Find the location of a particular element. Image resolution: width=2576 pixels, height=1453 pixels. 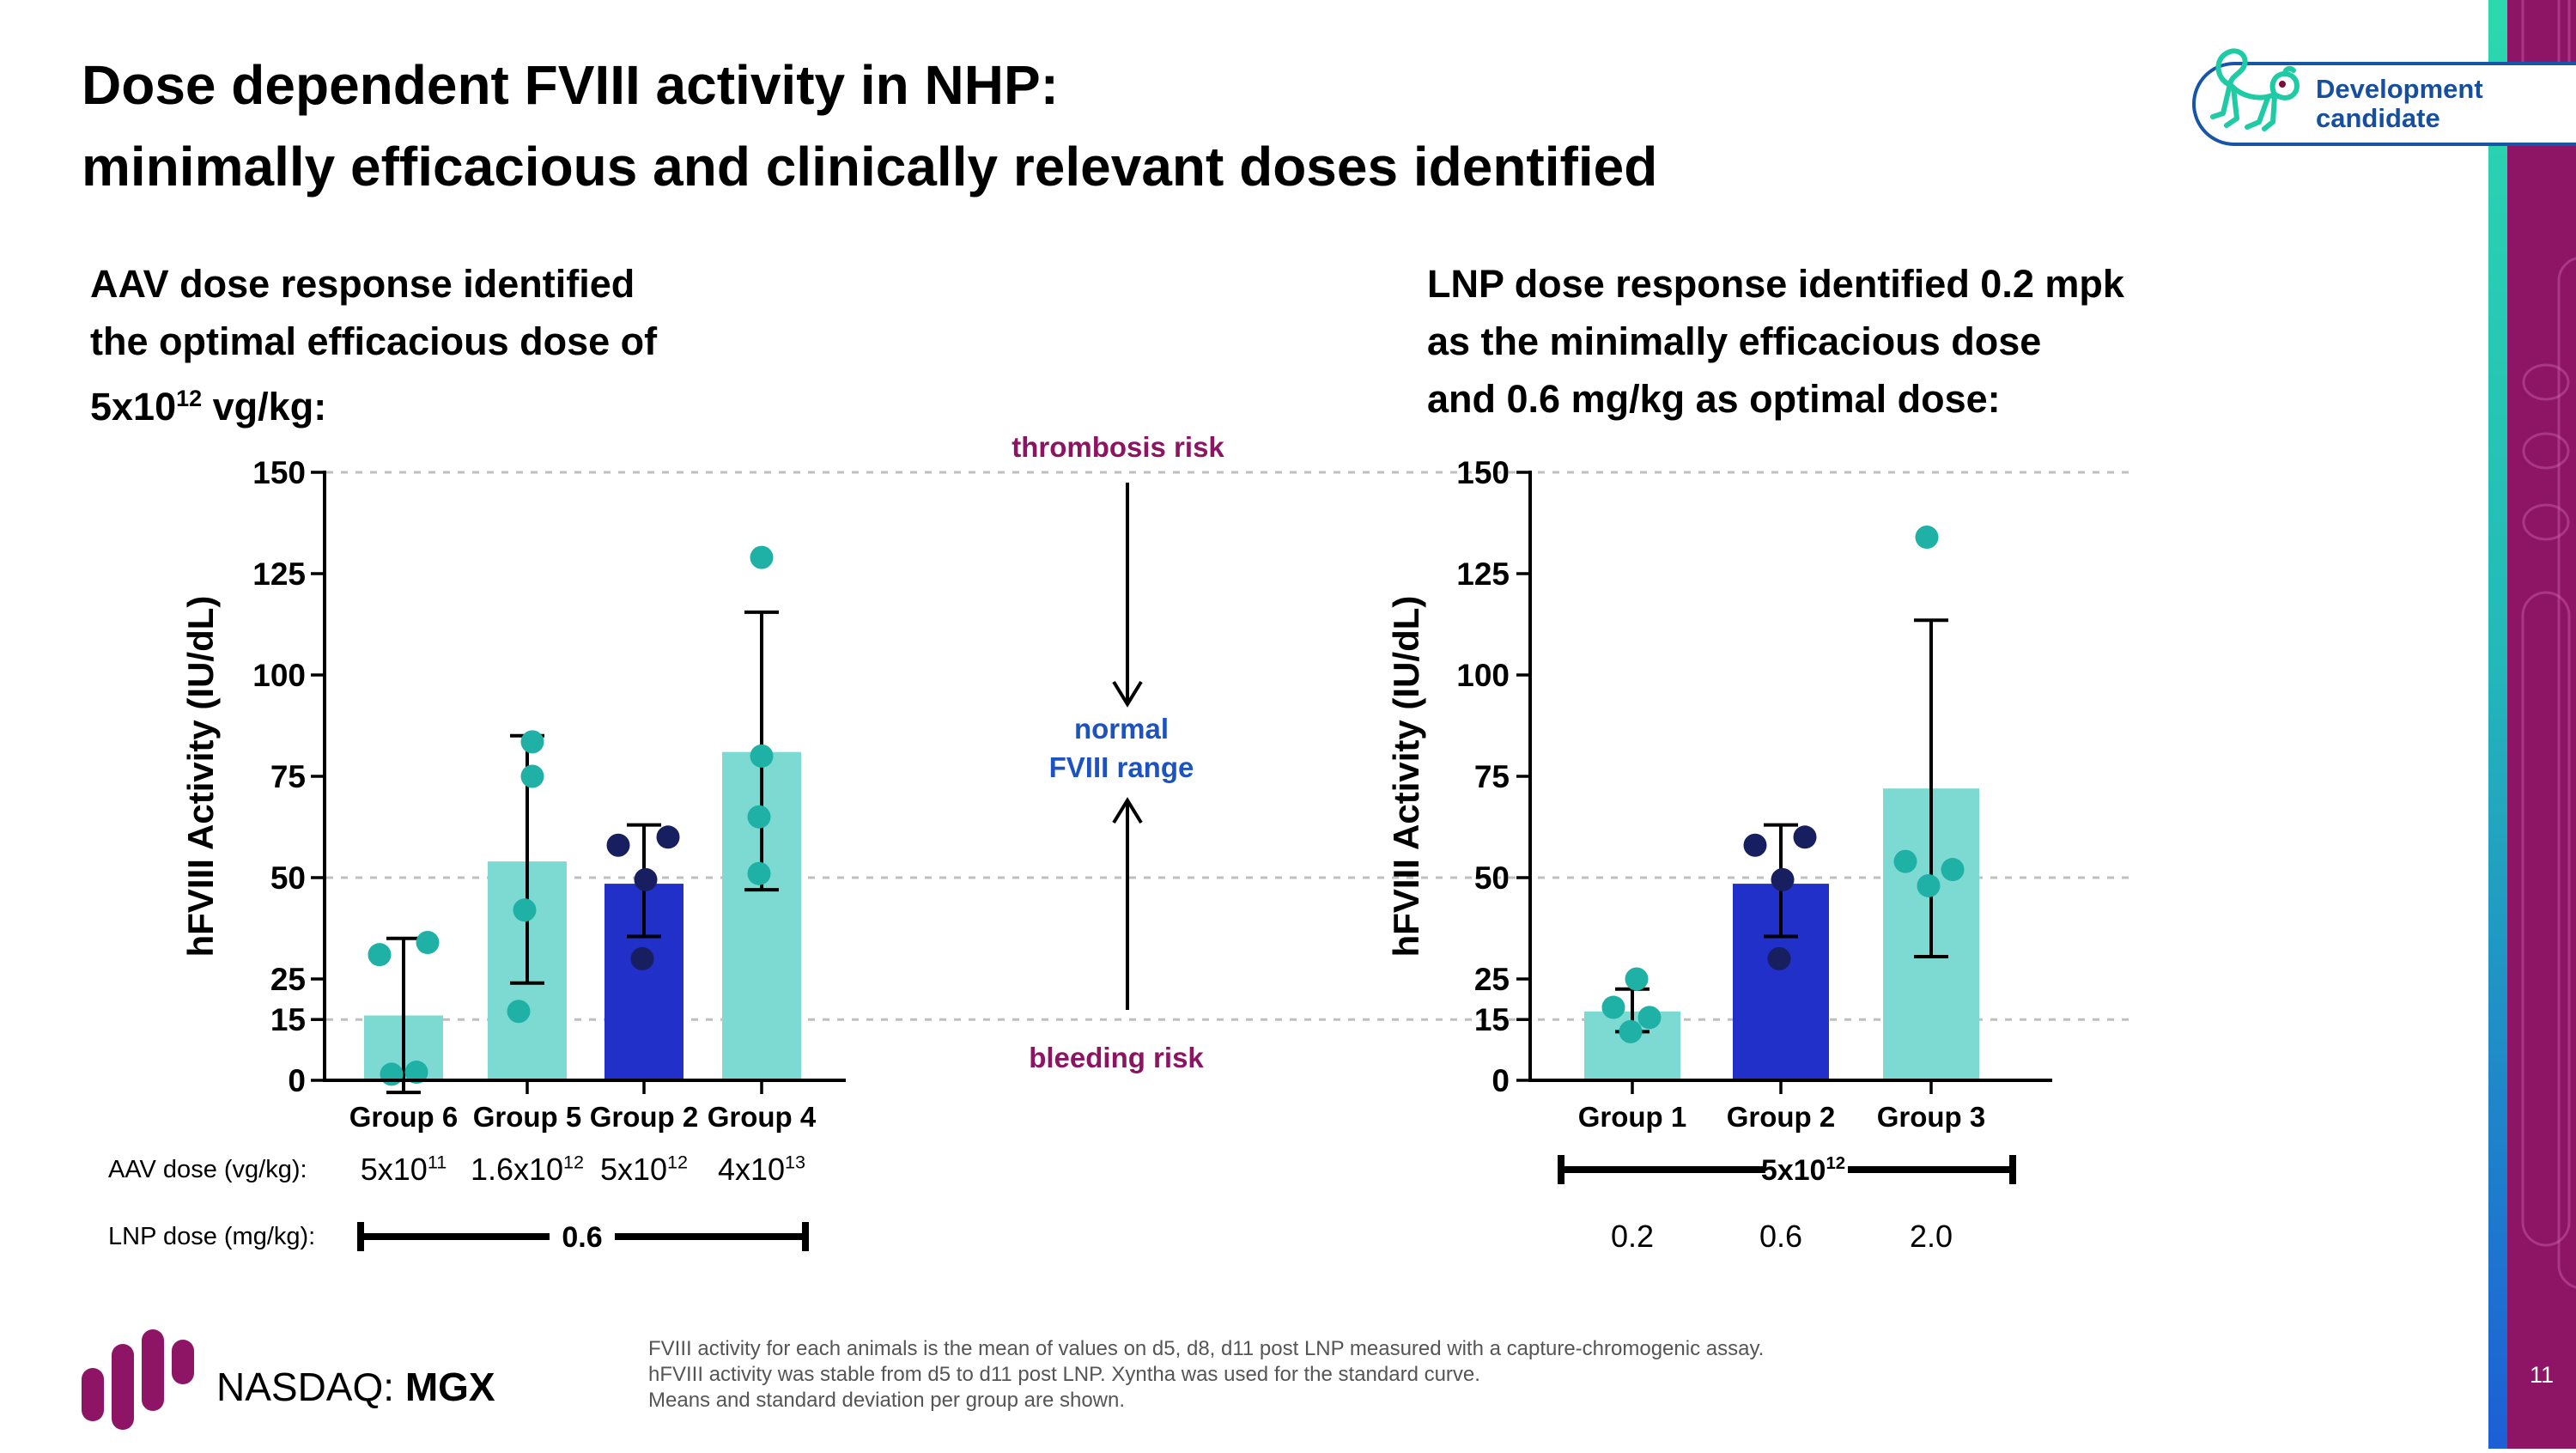

page-number: 11 is located at coordinates (2542, 1375).